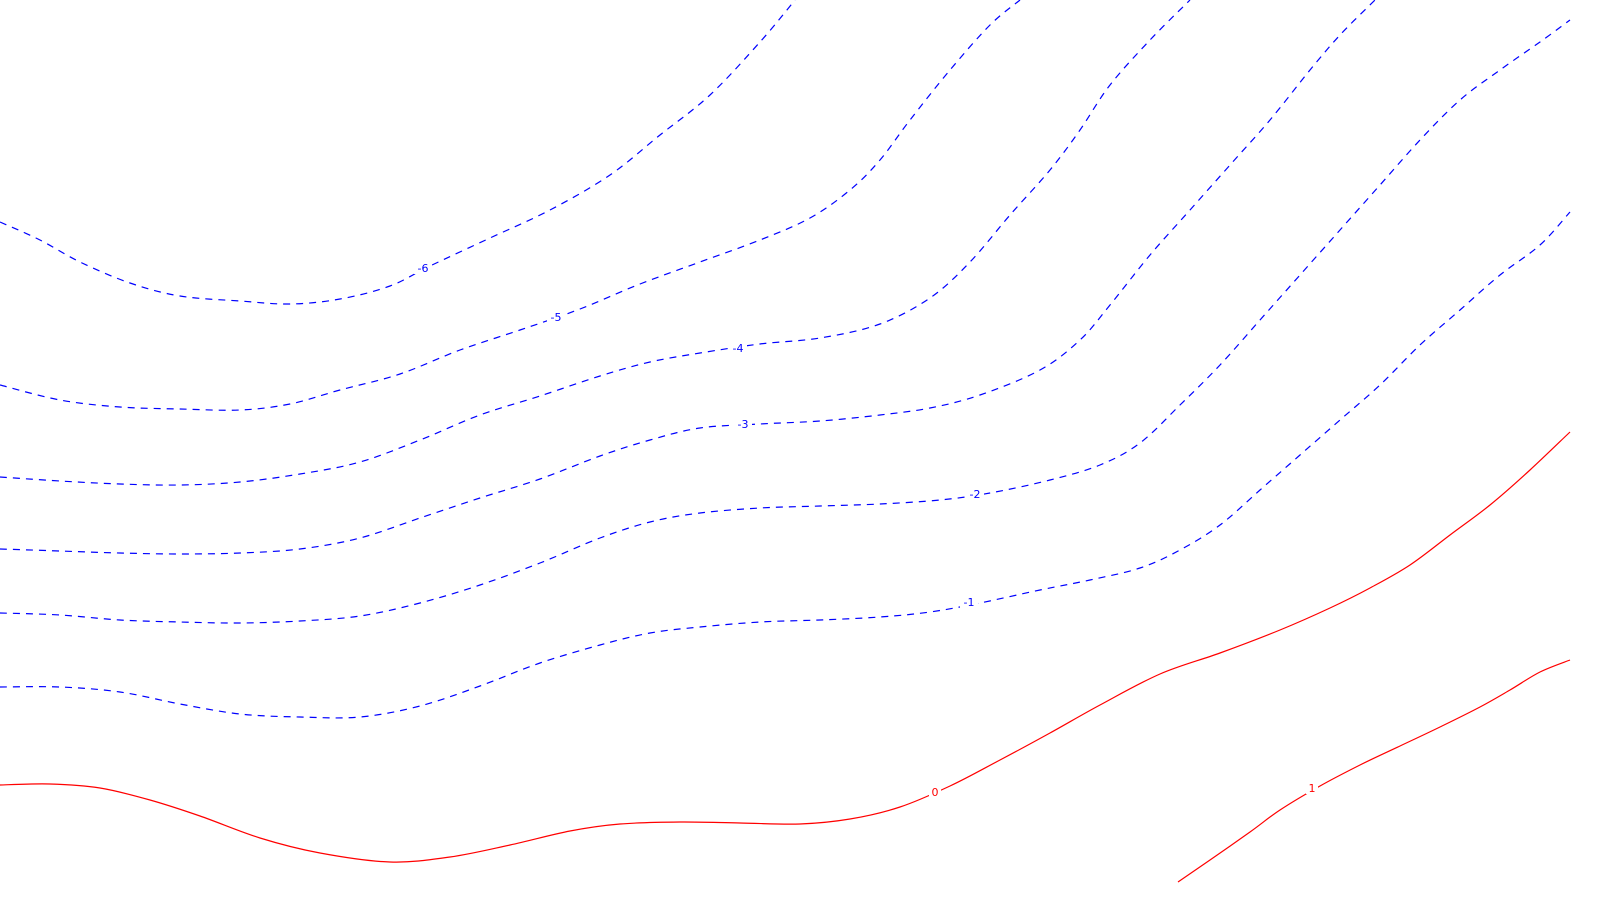 This screenshot has height=900, width=1600. I want to click on contour-label: -6, so click(423, 268).